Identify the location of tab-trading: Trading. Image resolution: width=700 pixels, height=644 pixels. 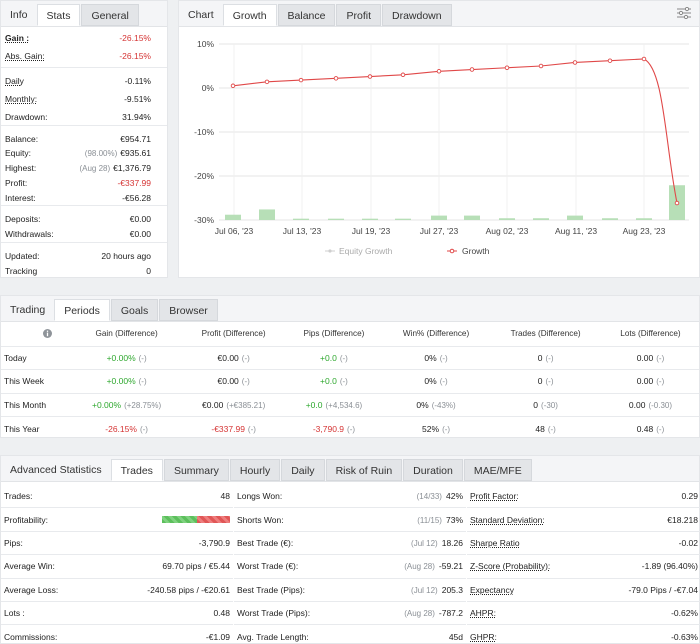
(28, 310).